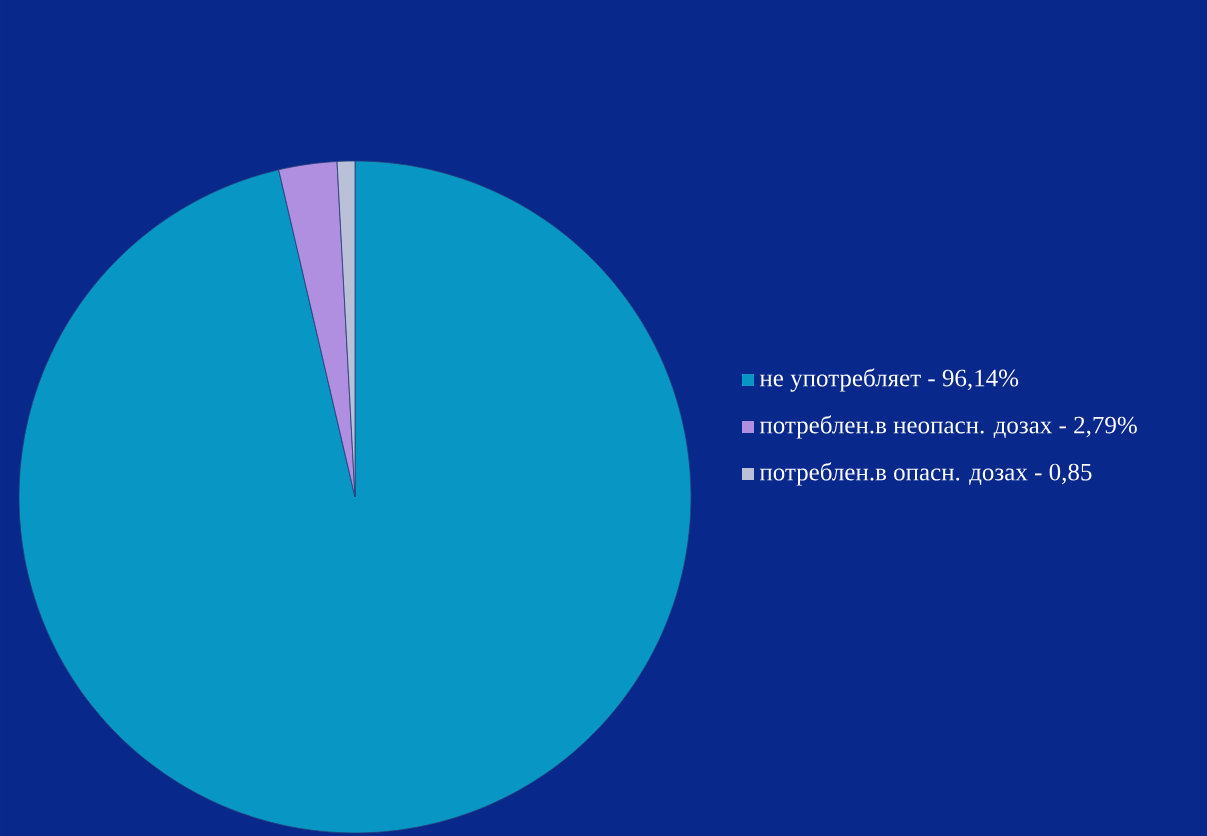 The height and width of the screenshot is (836, 1207). I want to click on legend-label: потреблен.в неопасн. дозах - 2,79%, so click(948, 427).